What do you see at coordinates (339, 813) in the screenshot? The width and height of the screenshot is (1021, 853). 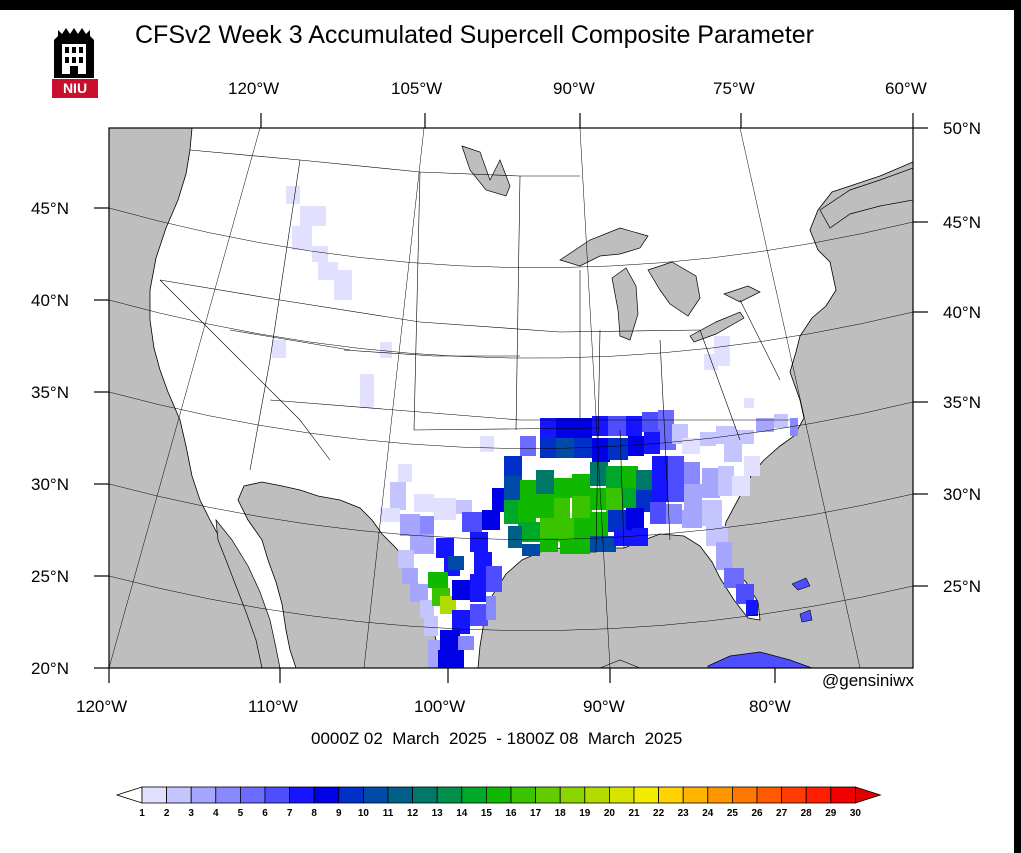 I see `colorbar-tick-label: 9` at bounding box center [339, 813].